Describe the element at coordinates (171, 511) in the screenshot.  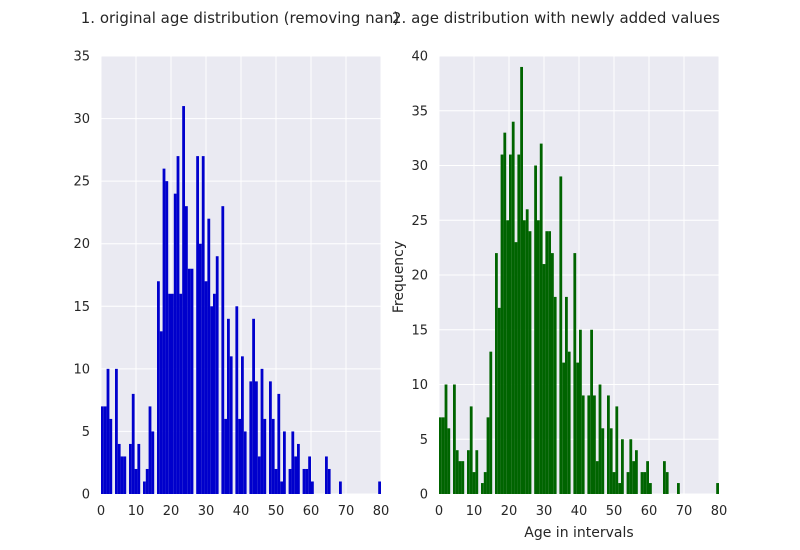
I see `x-tick-label: 20` at that location.